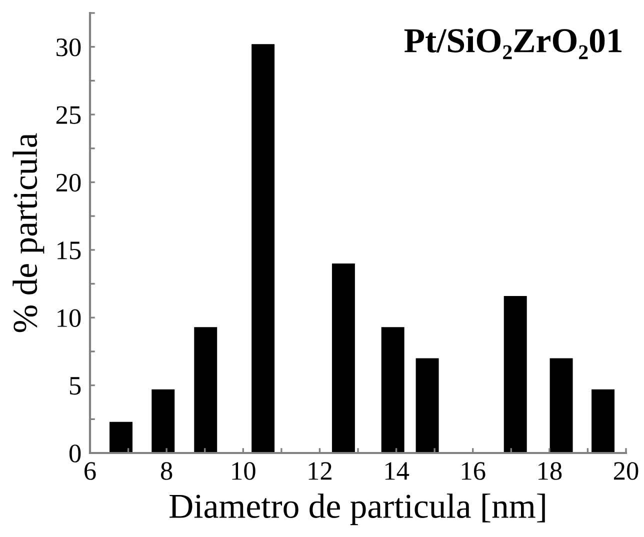 The image size is (644, 537). Describe the element at coordinates (397, 471) in the screenshot. I see `x-tick-label: 14` at that location.